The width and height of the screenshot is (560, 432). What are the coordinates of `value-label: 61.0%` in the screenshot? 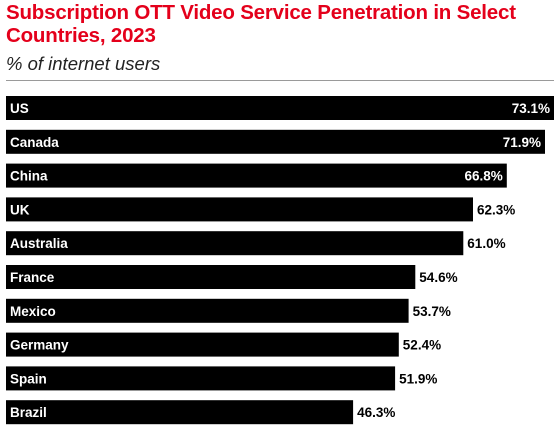 It's located at (486, 243).